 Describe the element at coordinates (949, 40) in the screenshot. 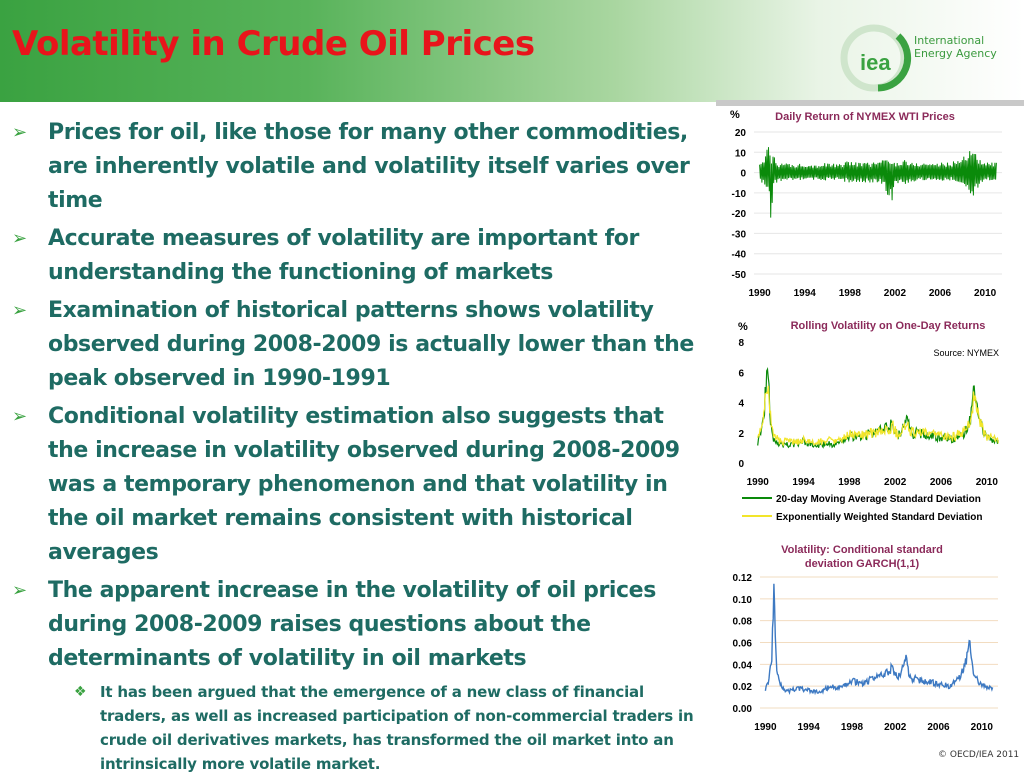

I see `logo-line-1: International` at that location.